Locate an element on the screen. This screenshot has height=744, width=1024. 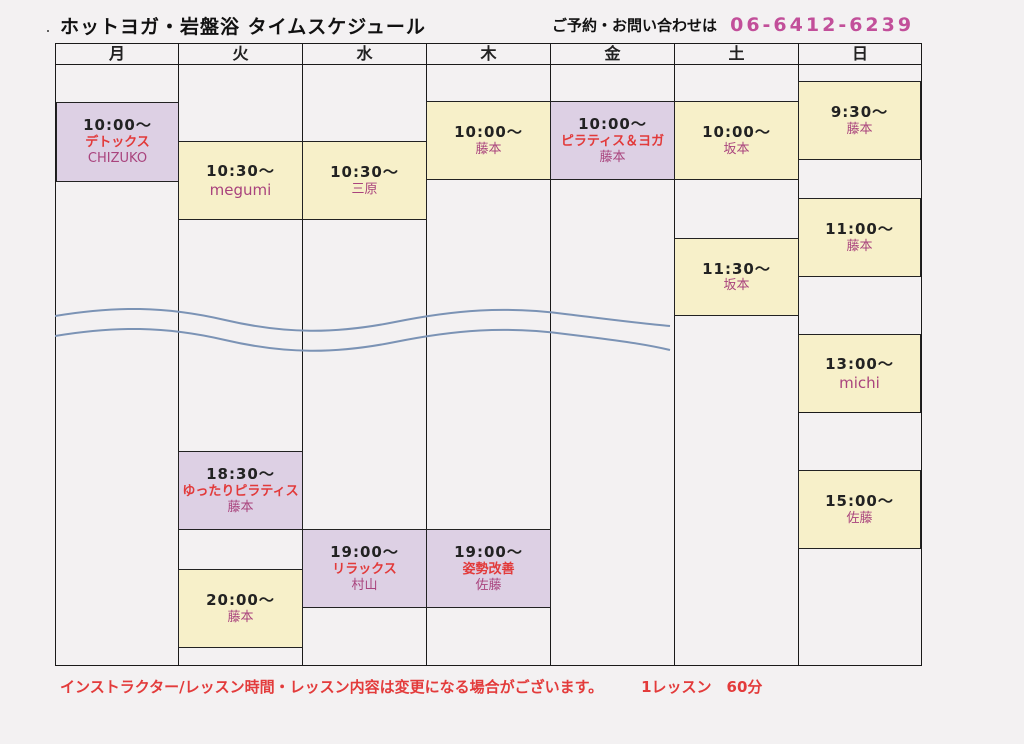
lesson-sat-1000: 10:00～ 坂本 is located at coordinates (736, 140).